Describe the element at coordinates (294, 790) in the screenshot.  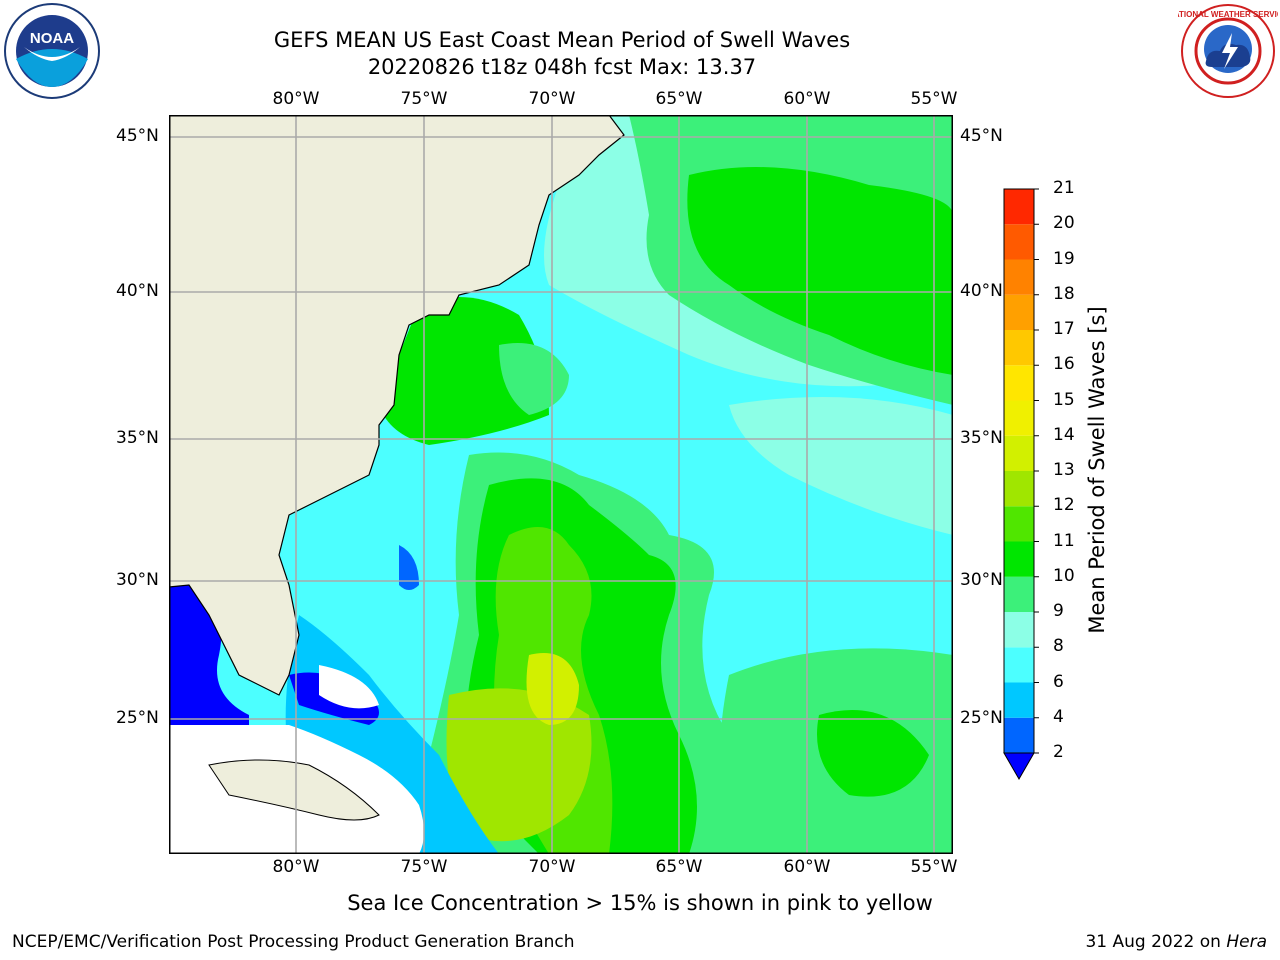
I see `land-cuba` at that location.